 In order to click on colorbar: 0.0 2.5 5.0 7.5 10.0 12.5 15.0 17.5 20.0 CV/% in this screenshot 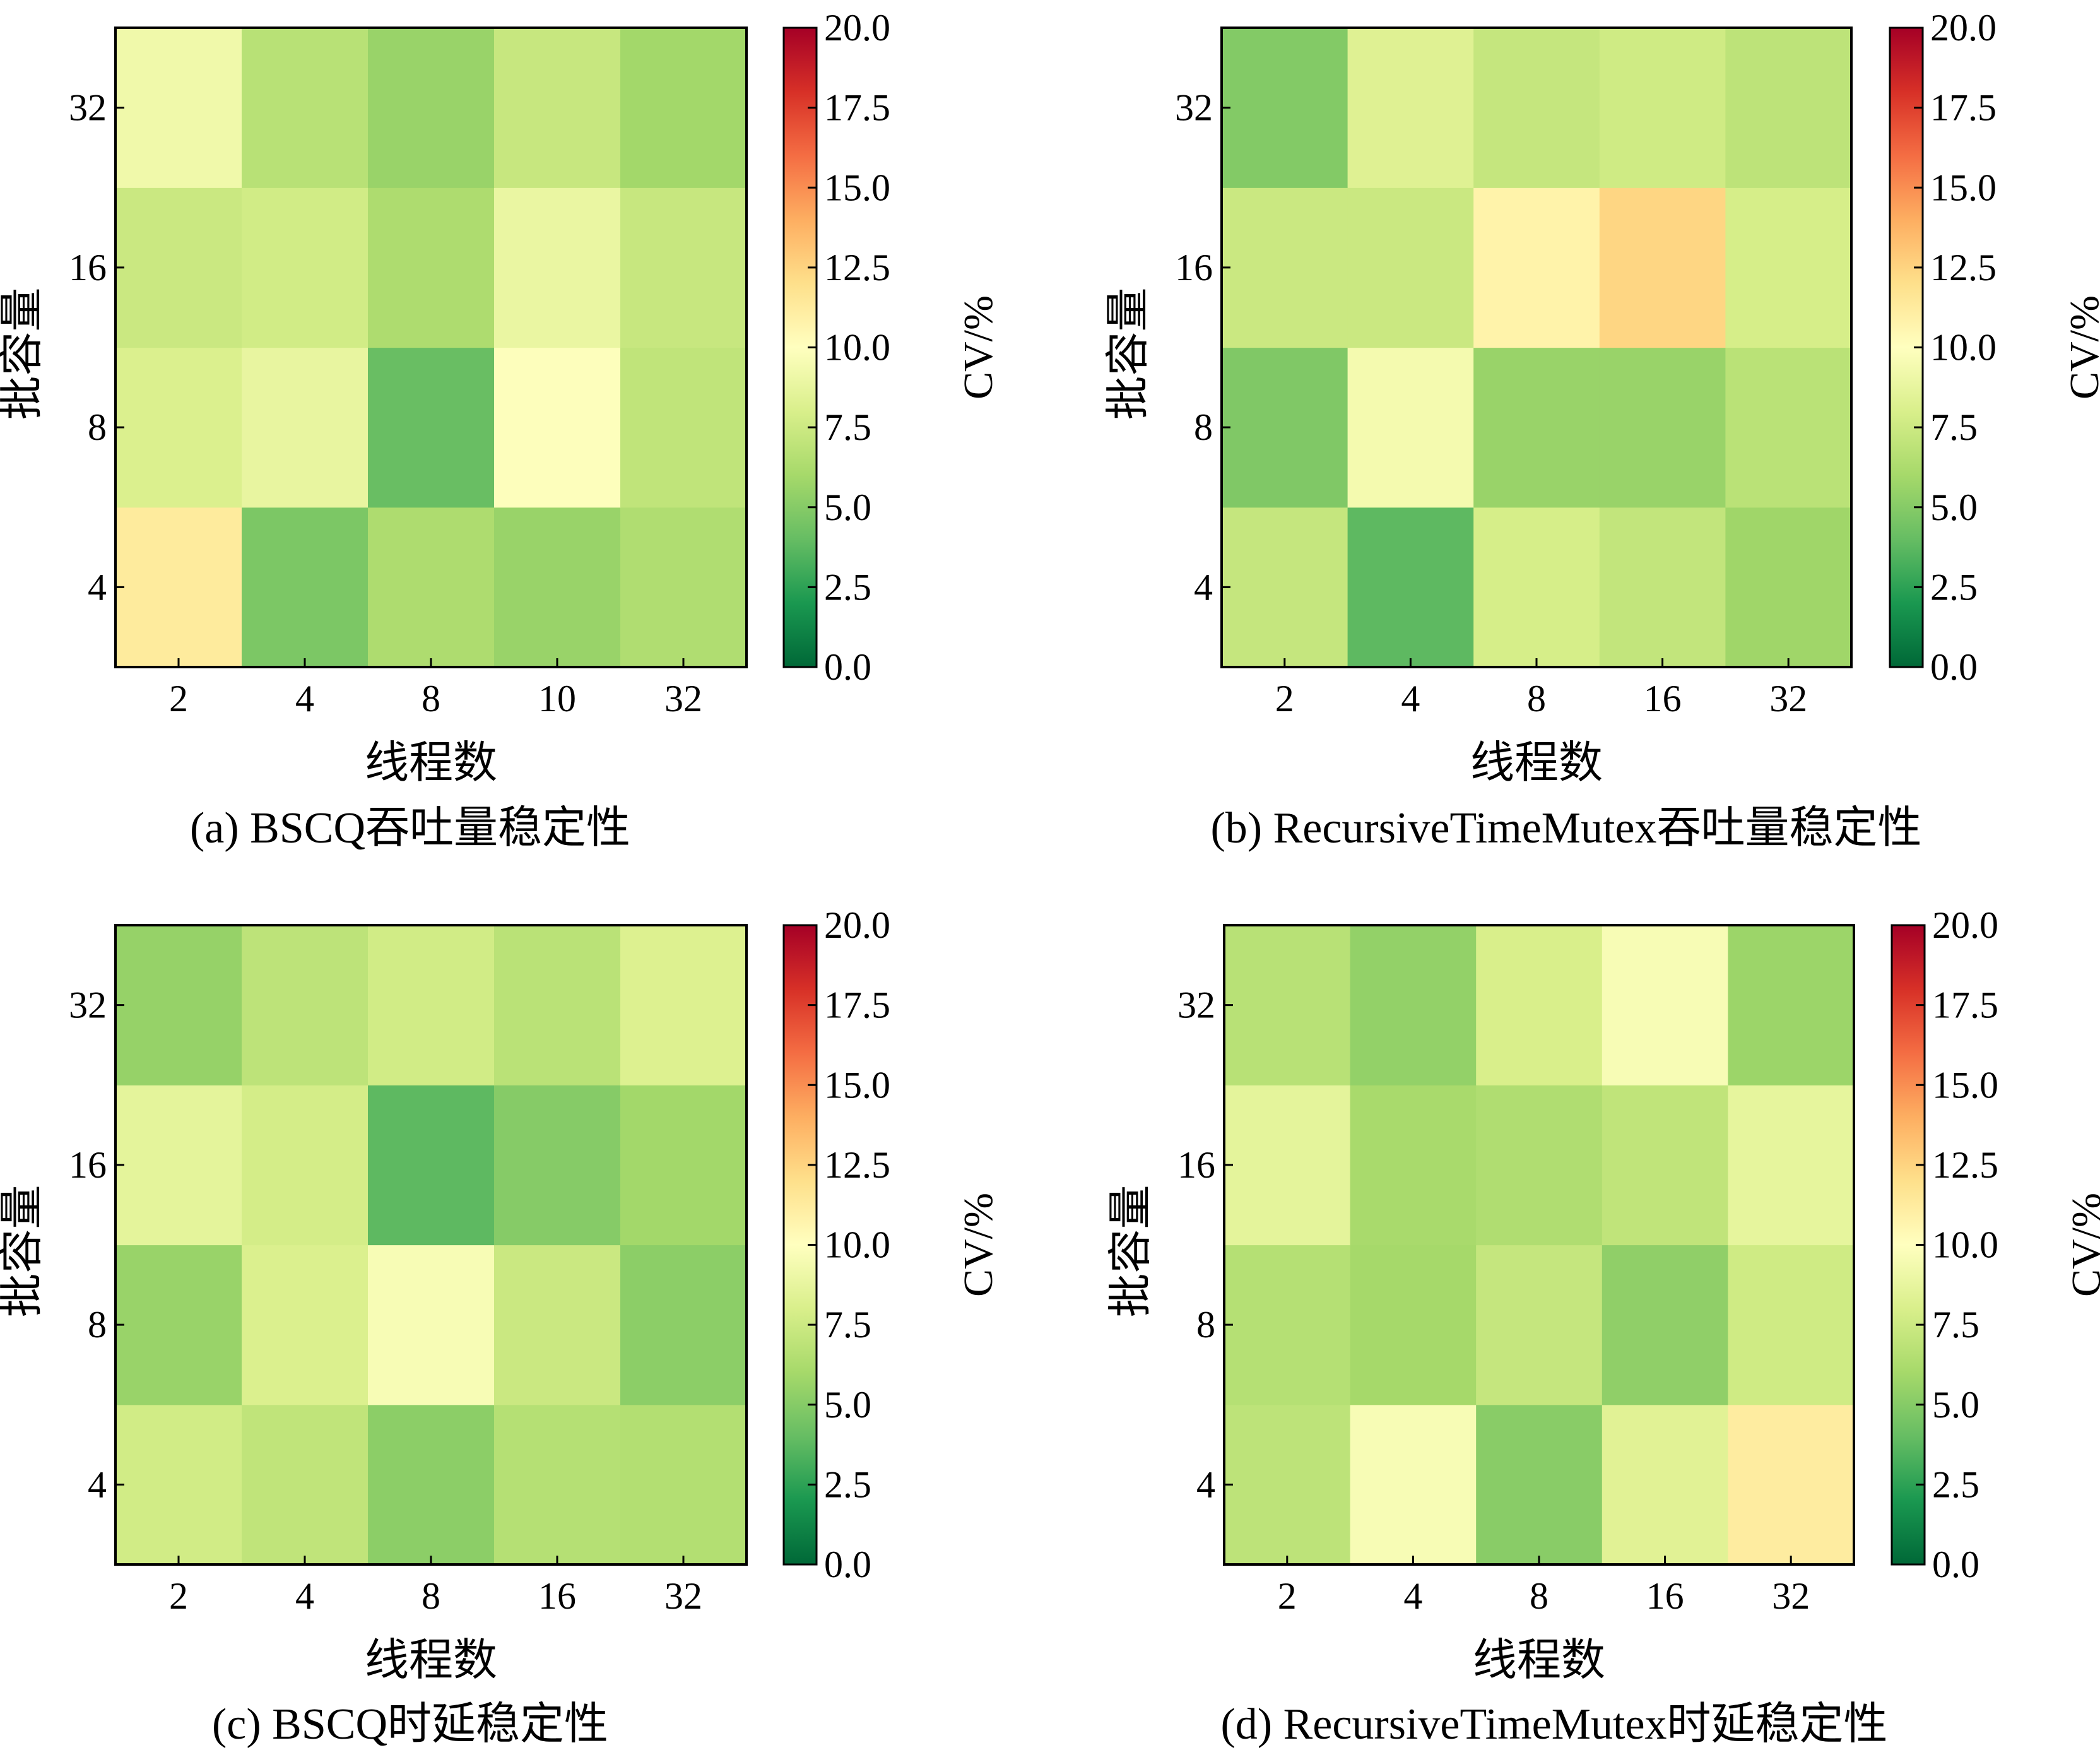, I will do `click(1996, 1245)`.